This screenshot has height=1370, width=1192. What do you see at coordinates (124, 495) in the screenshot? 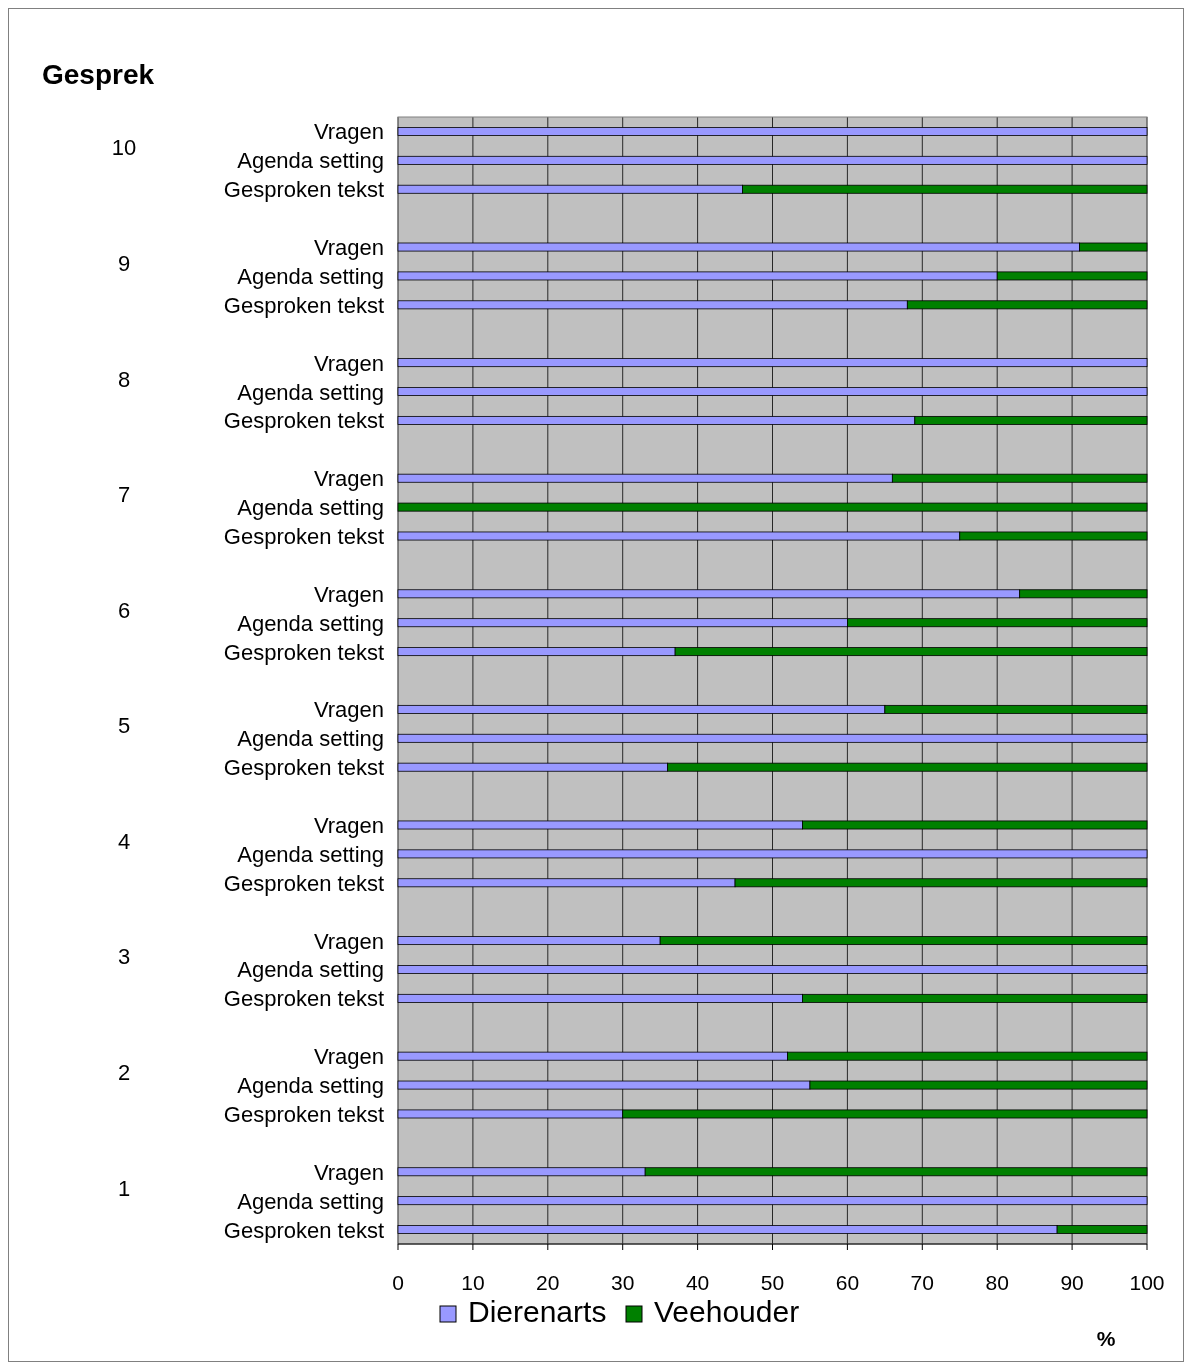
I see `text: 7` at bounding box center [124, 495].